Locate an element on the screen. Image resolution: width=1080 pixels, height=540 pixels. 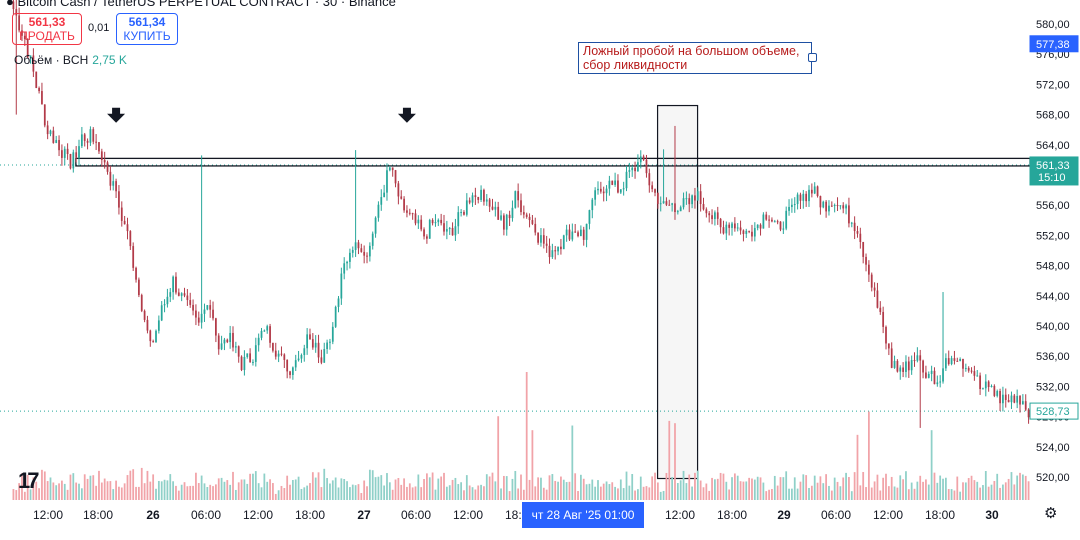
sell-button: 561,33 ПРОДАТЬ is located at coordinates (47, 29).